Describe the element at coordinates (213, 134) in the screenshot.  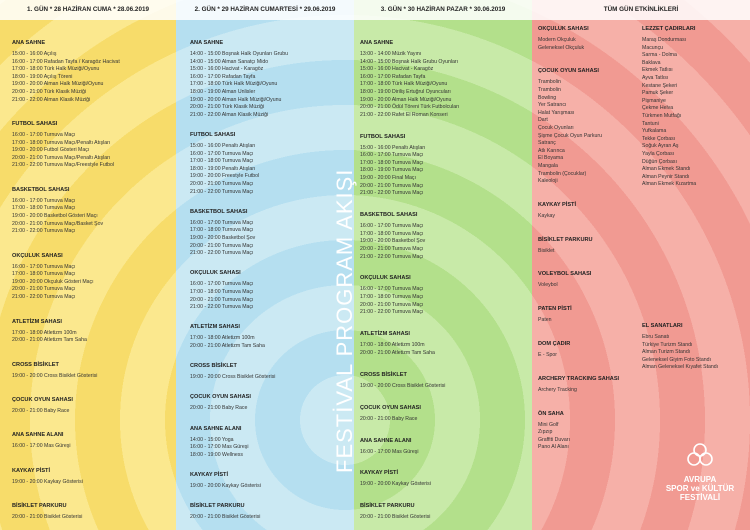
I see `section-title: FUTBOL SAHASI` at that location.